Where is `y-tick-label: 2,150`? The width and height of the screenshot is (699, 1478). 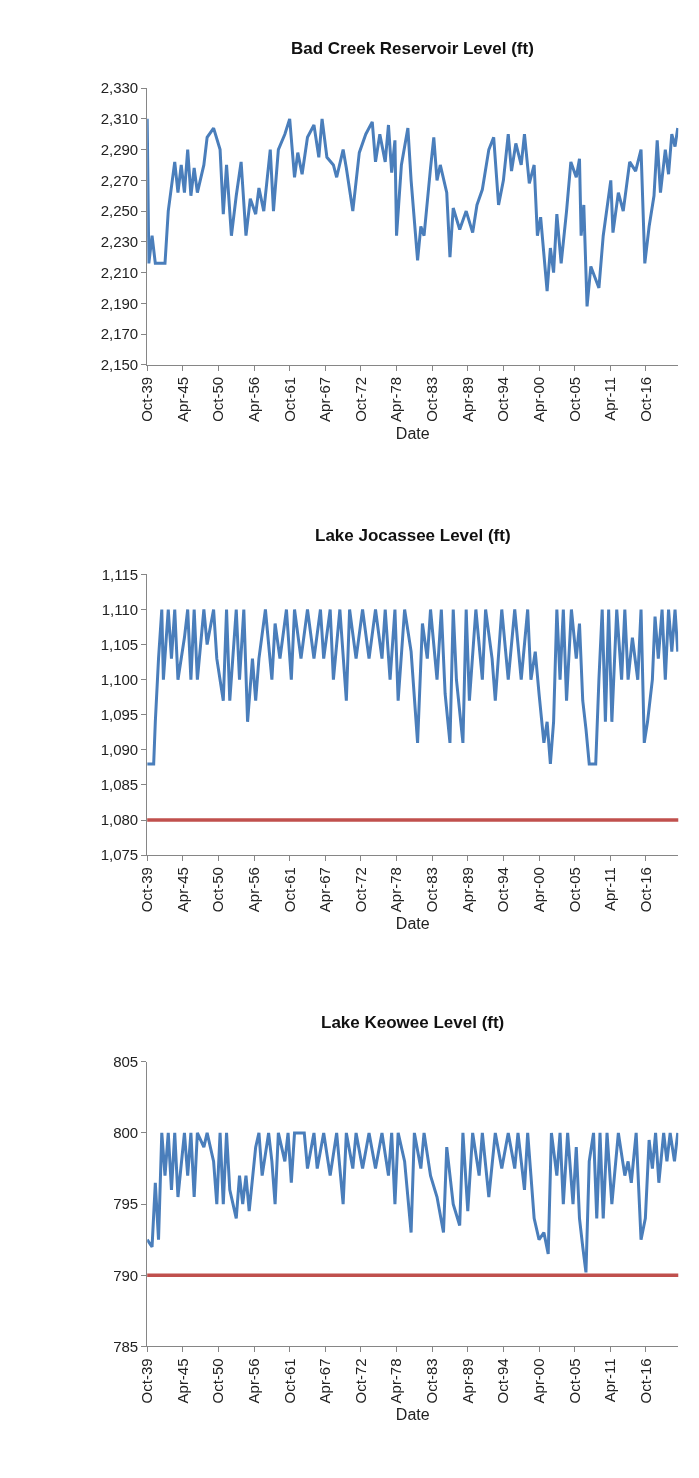 y-tick-label: 2,150 is located at coordinates (119, 365).